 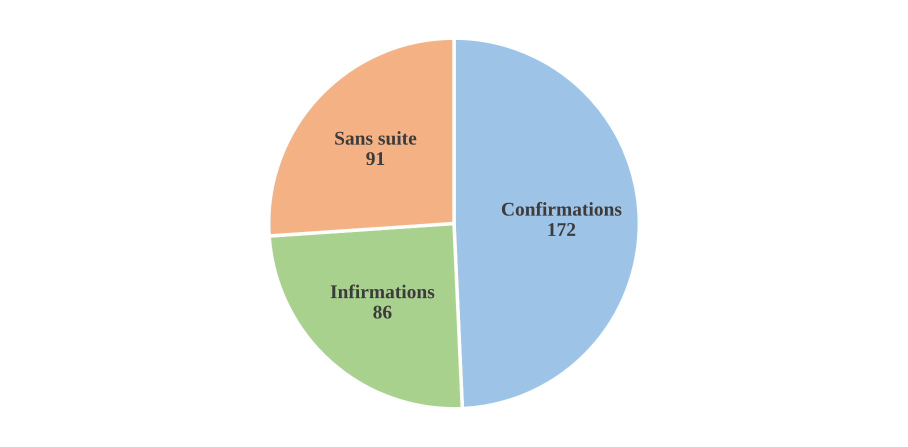 I want to click on slice-label: Infirmations, so click(x=382, y=291).